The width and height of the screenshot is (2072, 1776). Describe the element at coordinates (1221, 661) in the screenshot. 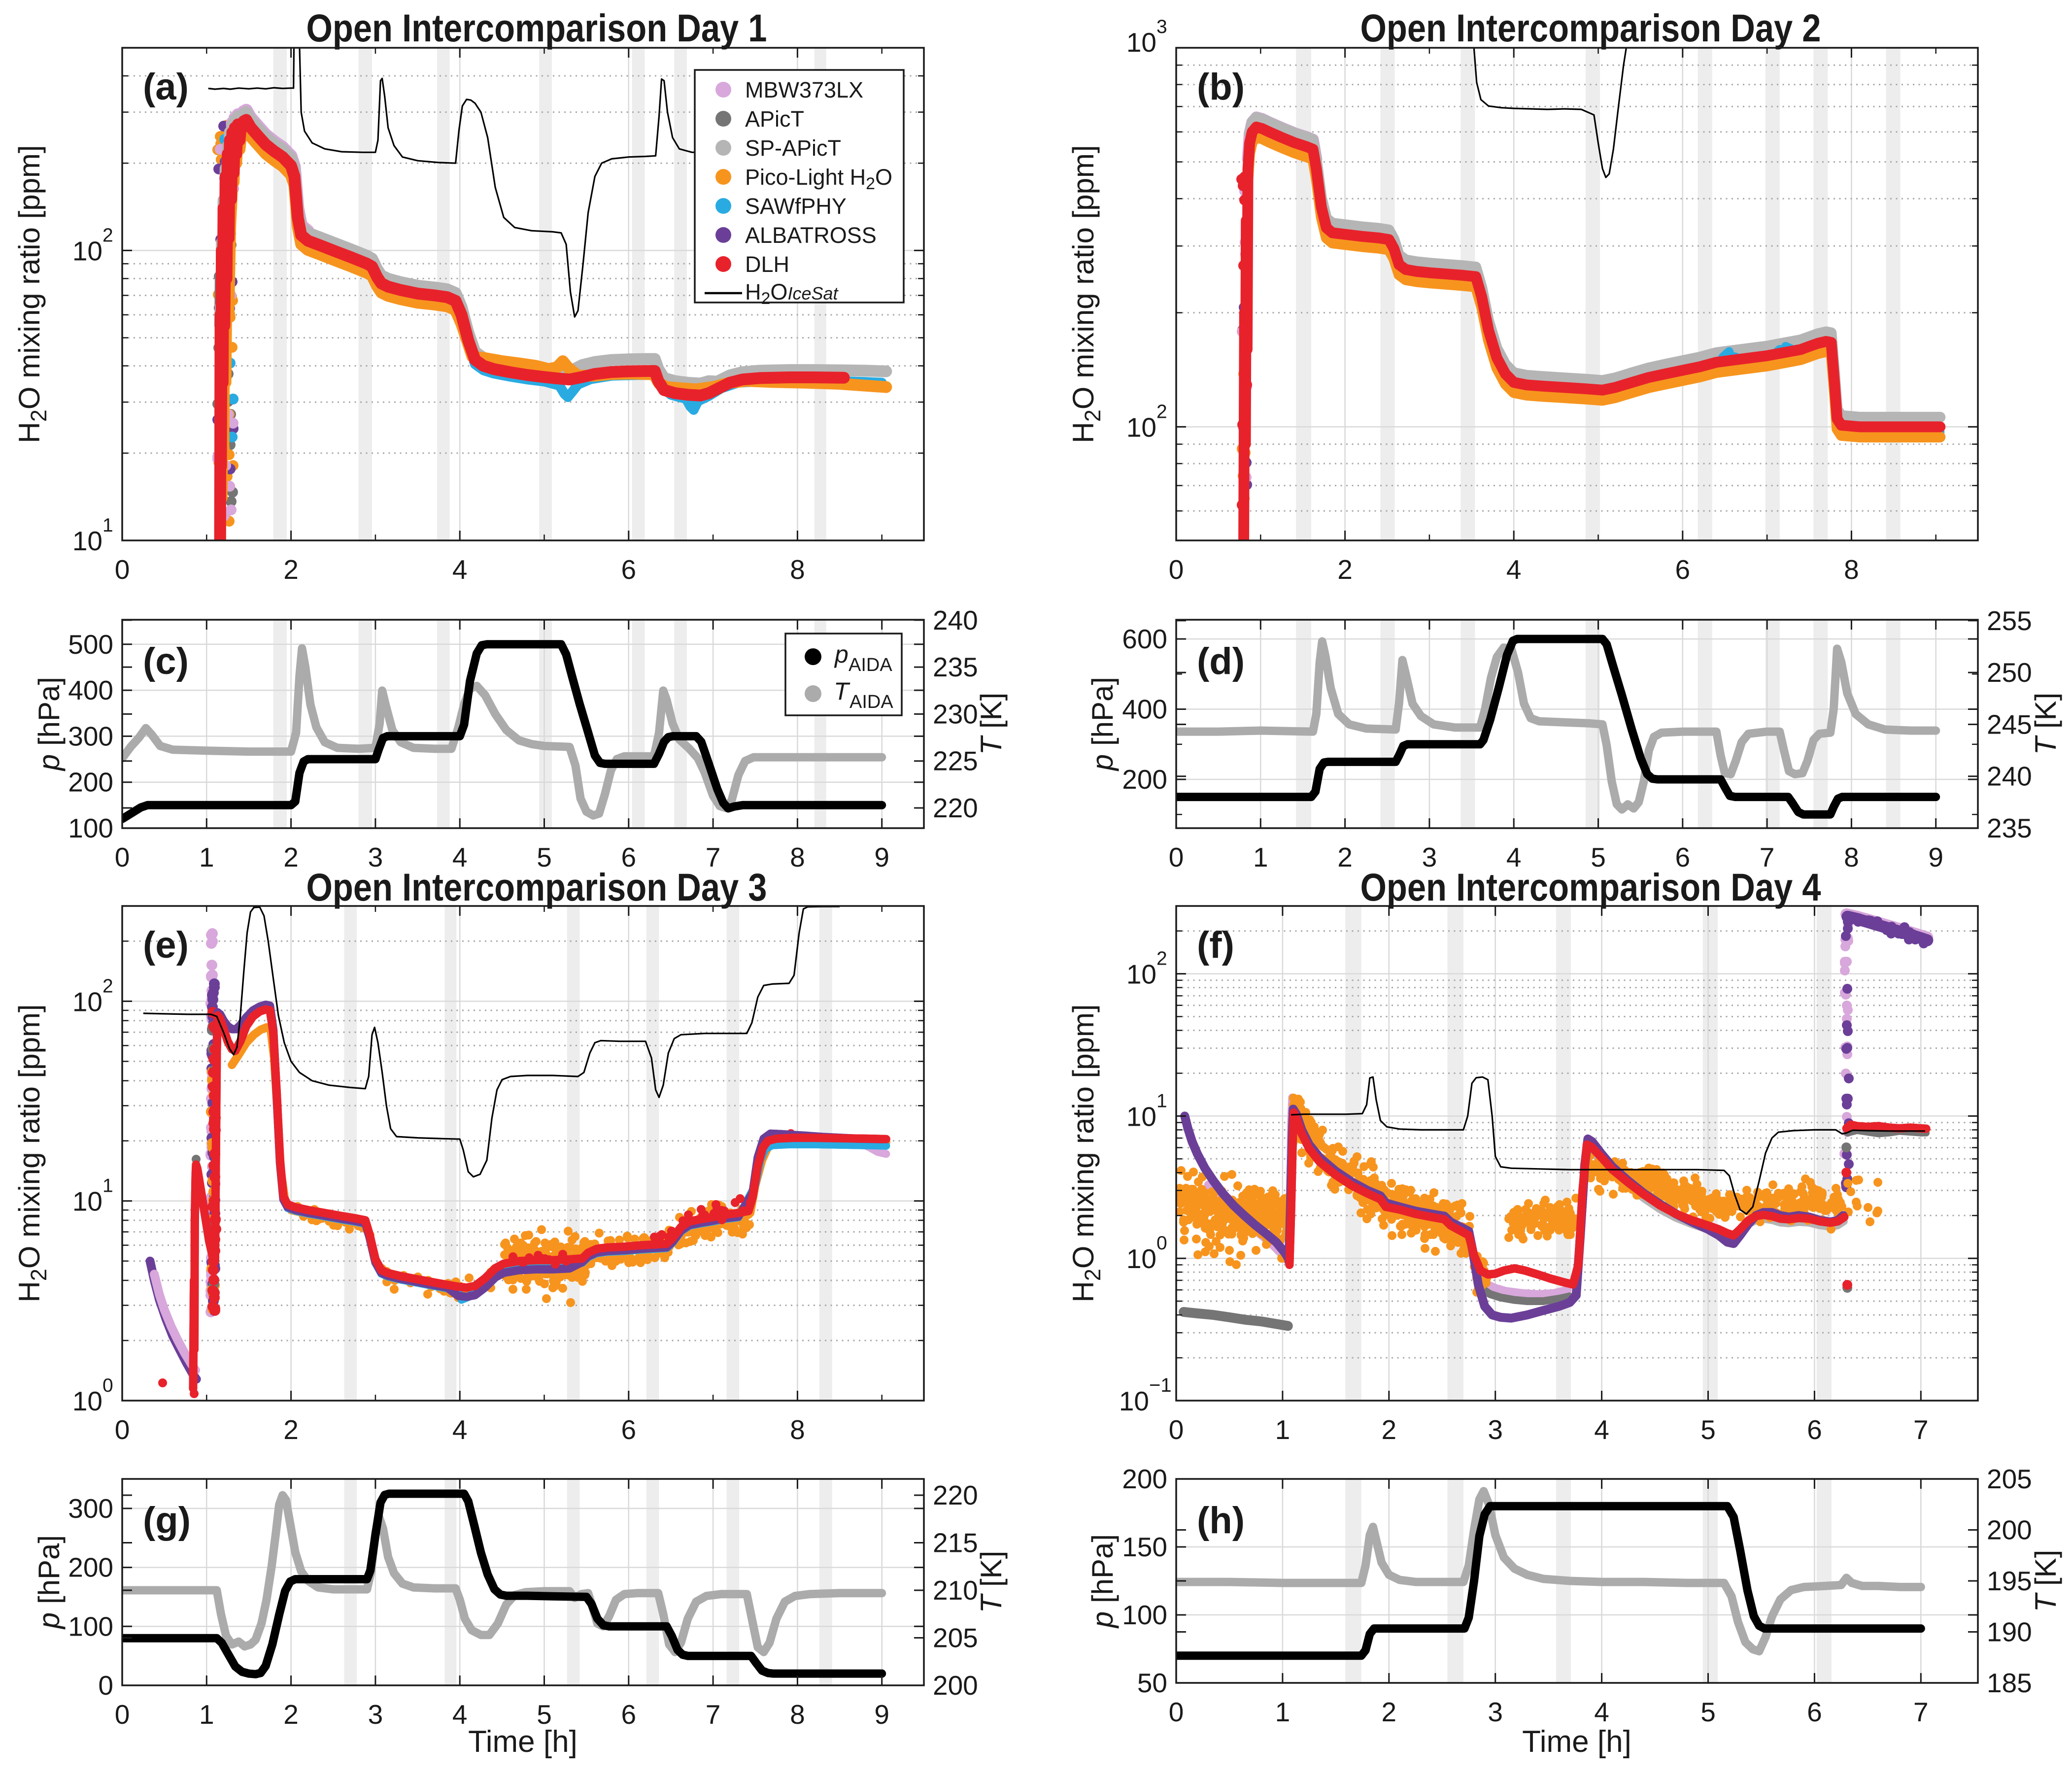

I see `svg-text: (d)` at that location.